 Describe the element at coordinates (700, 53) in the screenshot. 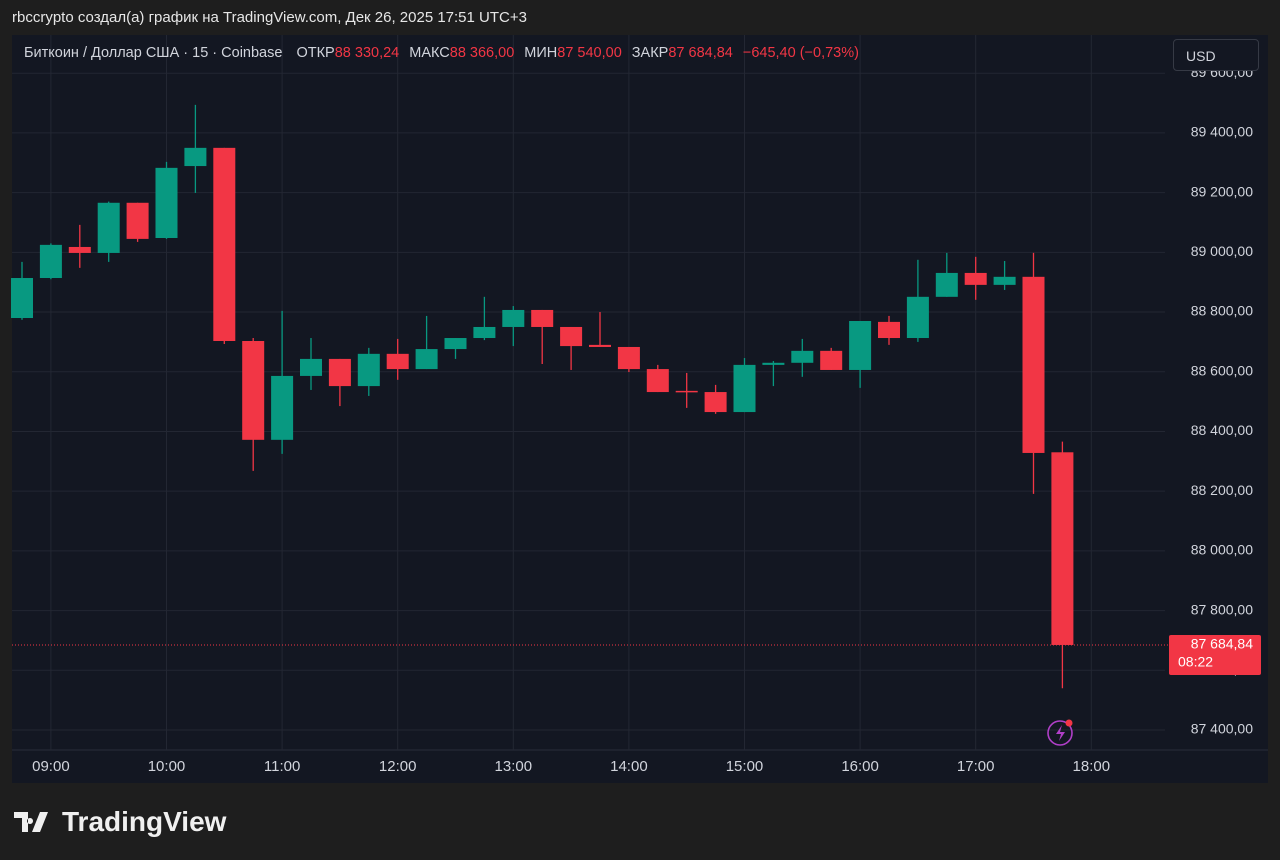

I see `ohlc-value: 87 684,84` at that location.